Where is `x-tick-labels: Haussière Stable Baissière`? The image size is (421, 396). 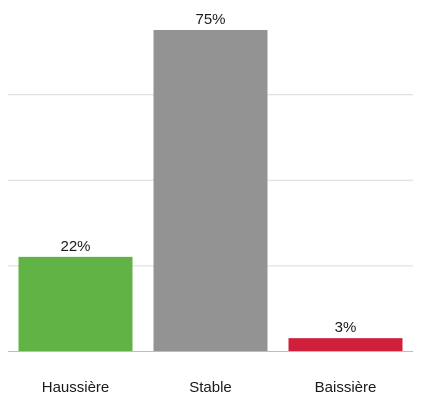 x-tick-labels: Haussière Stable Baissière is located at coordinates (209, 387).